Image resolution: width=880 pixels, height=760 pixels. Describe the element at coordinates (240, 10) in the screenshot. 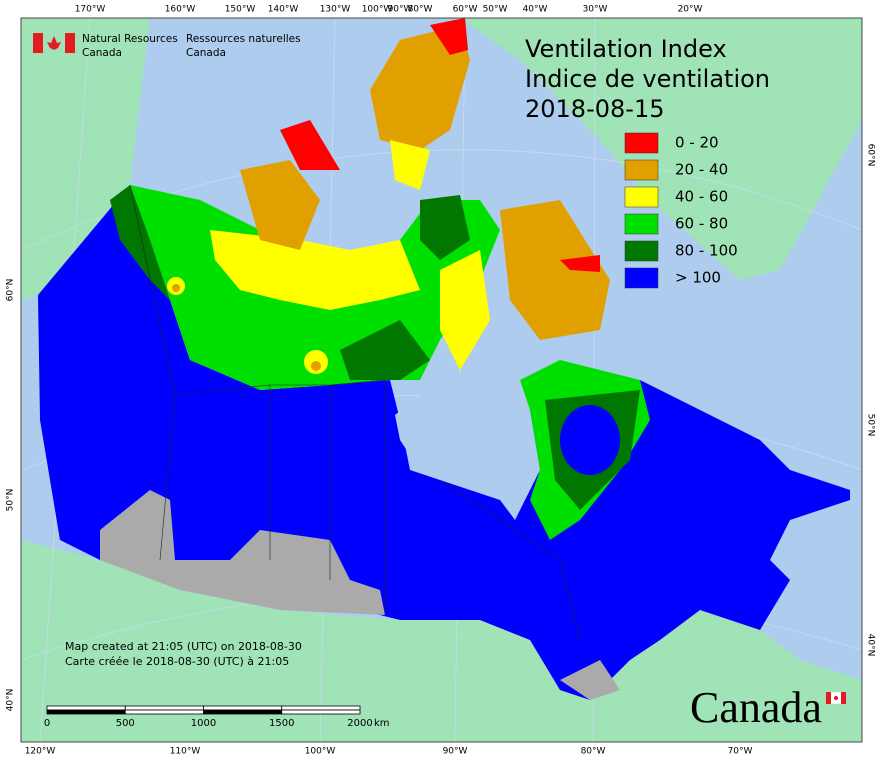

I see `lon-label: 150°W` at that location.